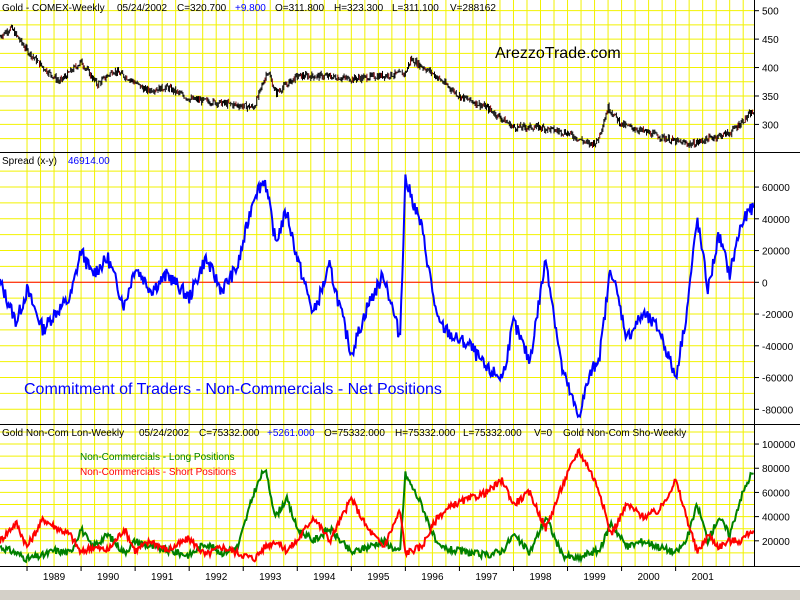 The image size is (800, 600). I want to click on legend-short: Non-Commercials - Short Positions, so click(158, 472).